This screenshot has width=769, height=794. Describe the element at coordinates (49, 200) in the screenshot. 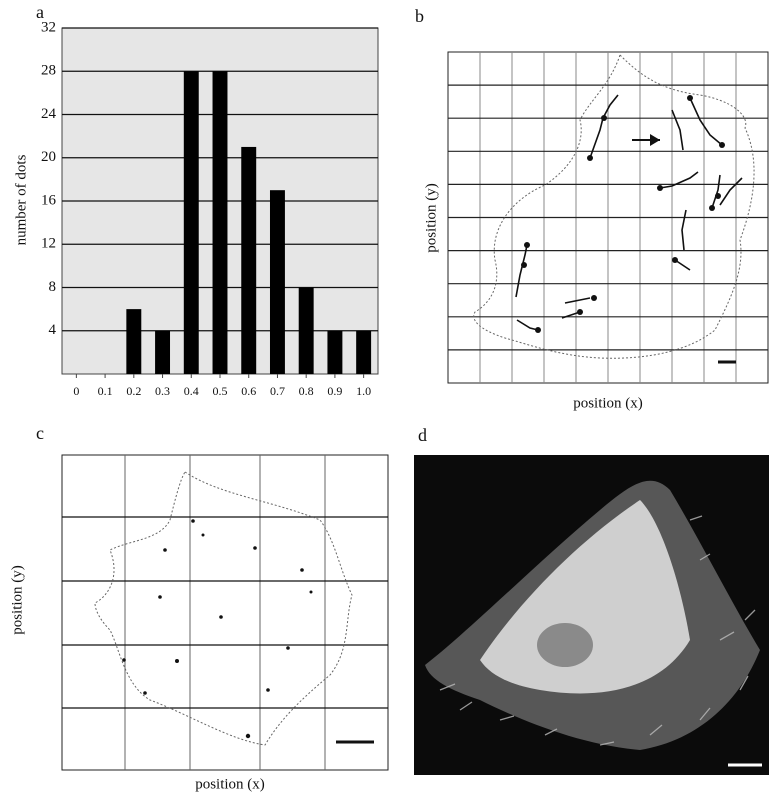

I see `y-tick-label: 16` at that location.